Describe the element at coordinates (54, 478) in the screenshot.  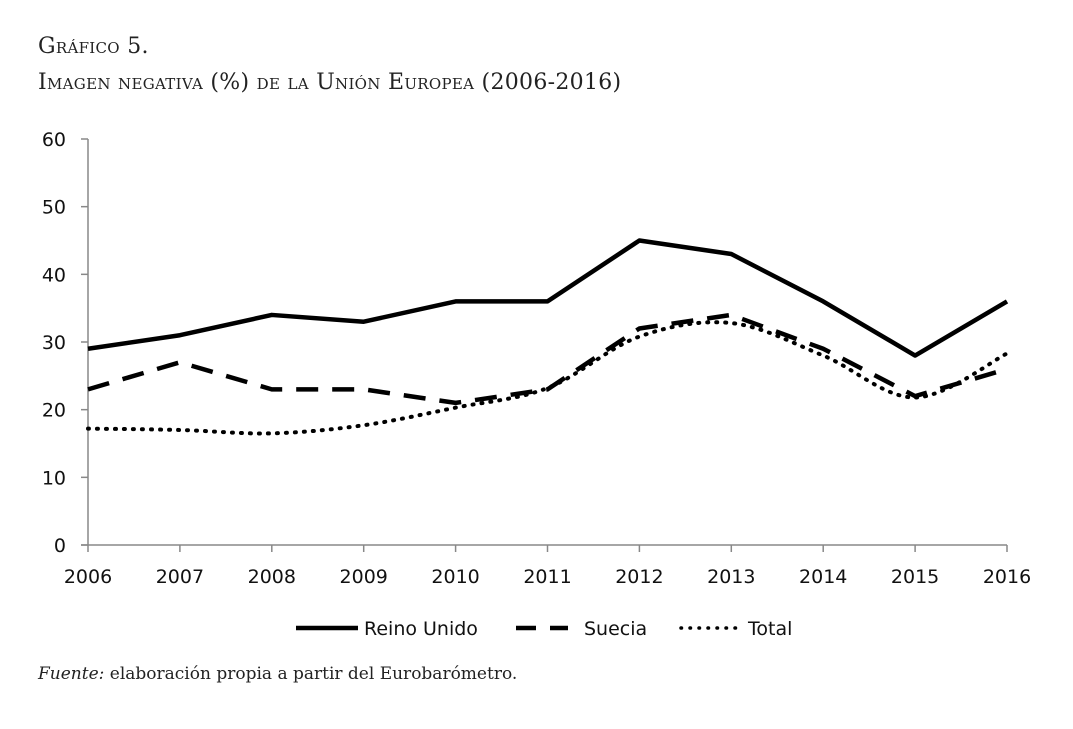
I see `y-tick-label: 10` at that location.